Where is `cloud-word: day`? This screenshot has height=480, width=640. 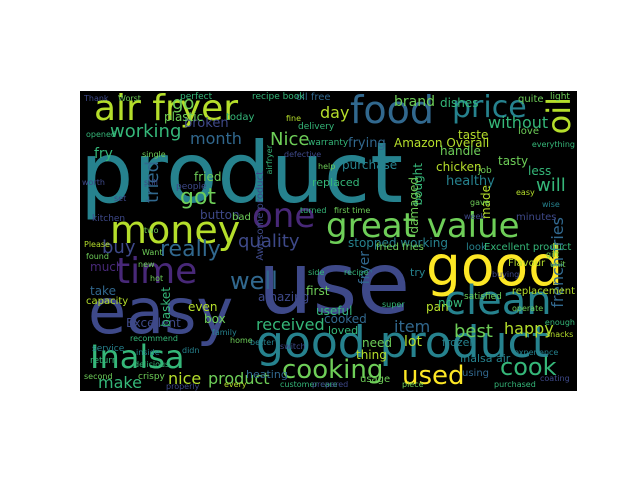
cloud-word: day is located at coordinates (335, 112).